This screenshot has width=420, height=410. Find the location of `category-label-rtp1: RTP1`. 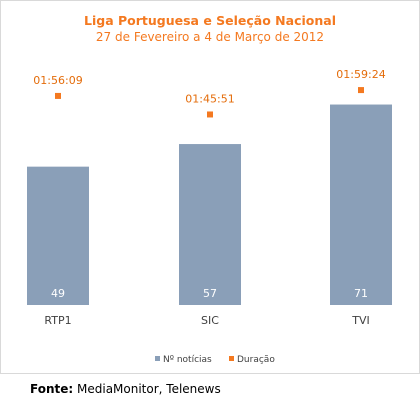

category-label-rtp1: RTP1 is located at coordinates (57, 320).